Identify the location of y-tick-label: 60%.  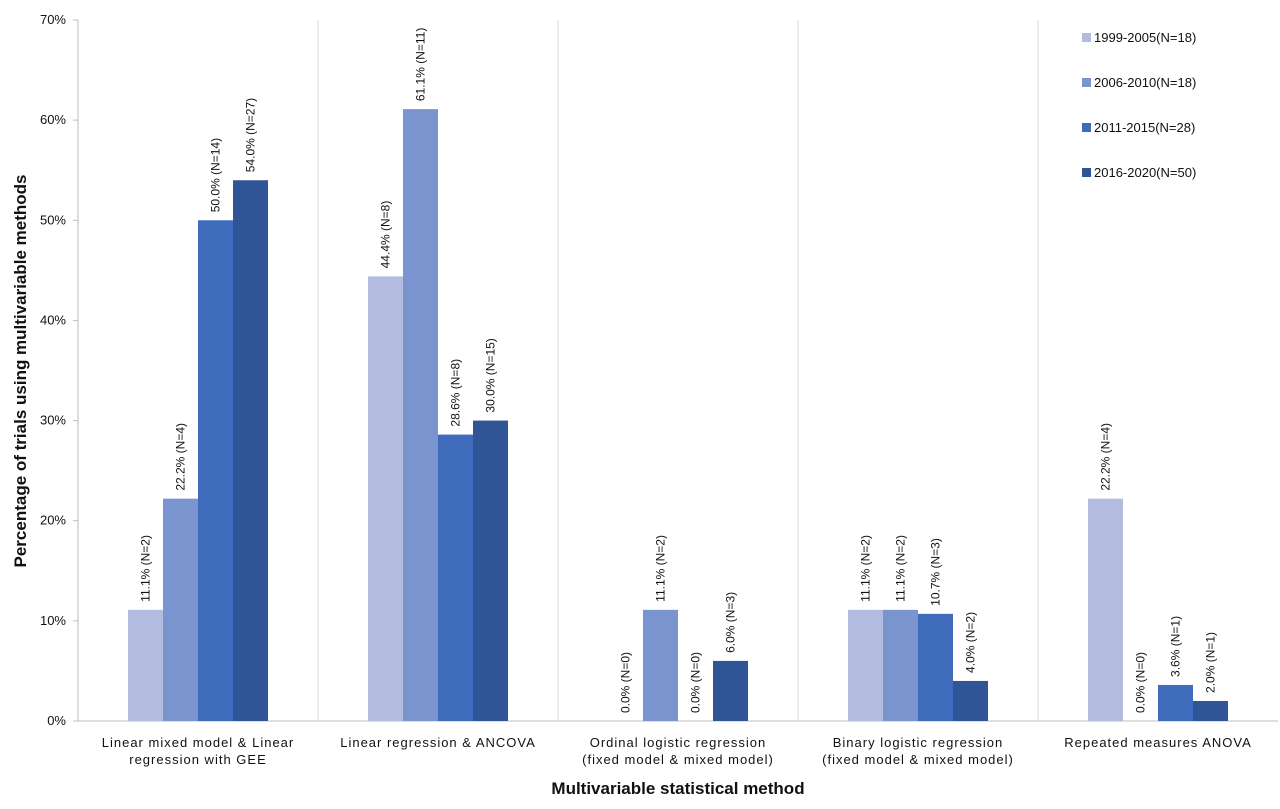
(53, 119).